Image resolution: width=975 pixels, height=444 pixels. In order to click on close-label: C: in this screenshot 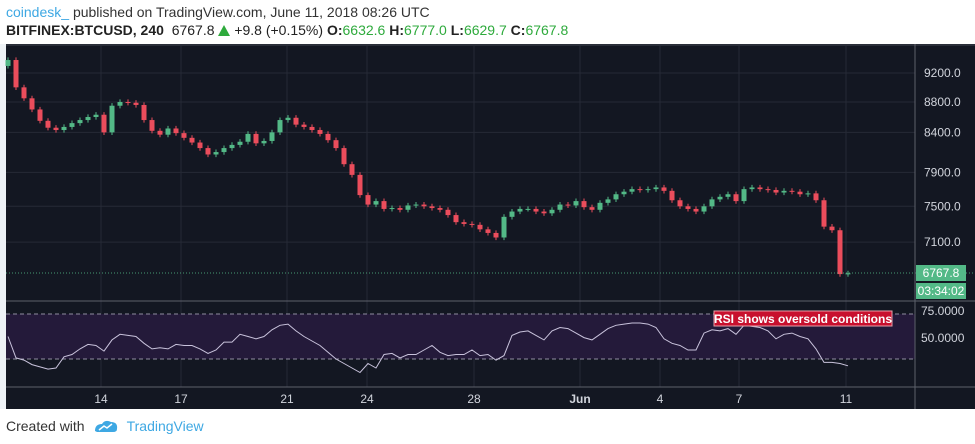, I will do `click(518, 30)`.